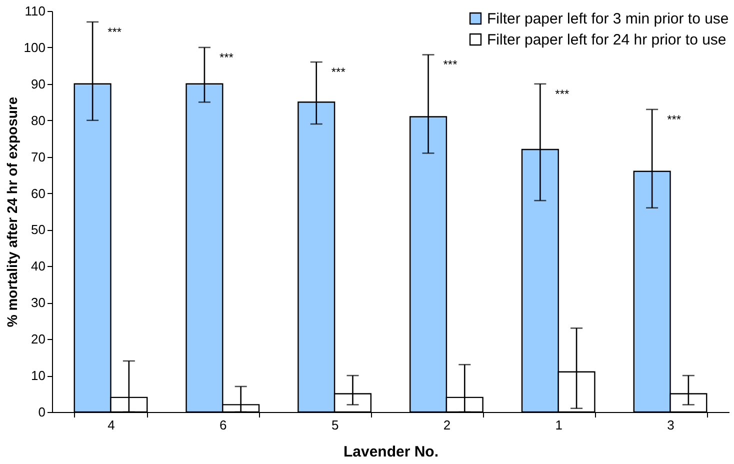 The width and height of the screenshot is (734, 464). What do you see at coordinates (35, 47) in the screenshot?
I see `y-tick-label: 100` at bounding box center [35, 47].